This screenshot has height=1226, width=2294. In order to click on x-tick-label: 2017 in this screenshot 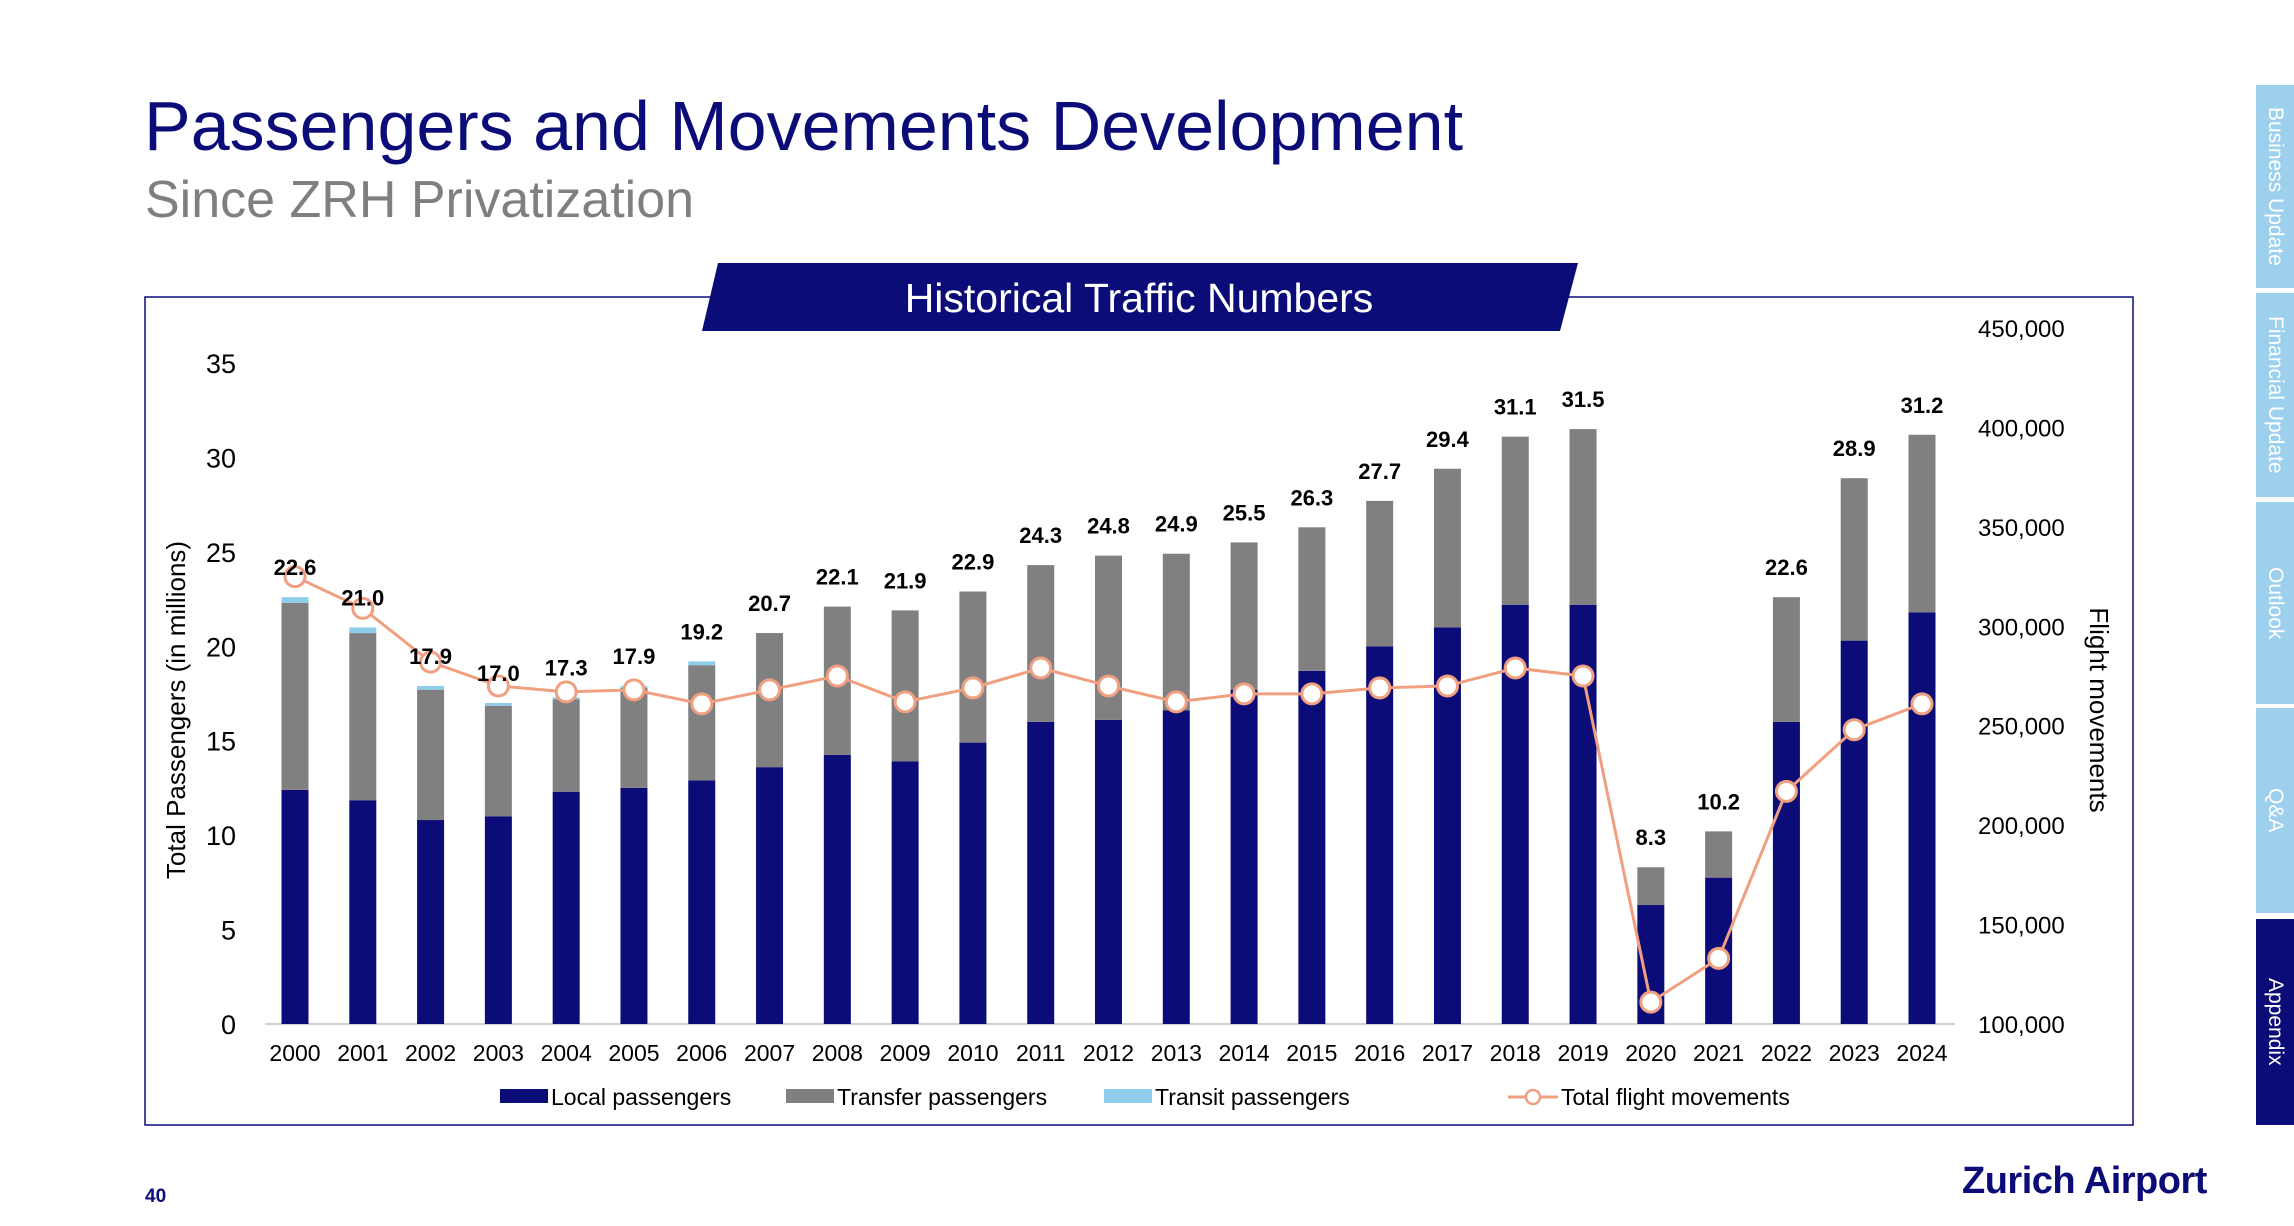, I will do `click(1447, 1053)`.